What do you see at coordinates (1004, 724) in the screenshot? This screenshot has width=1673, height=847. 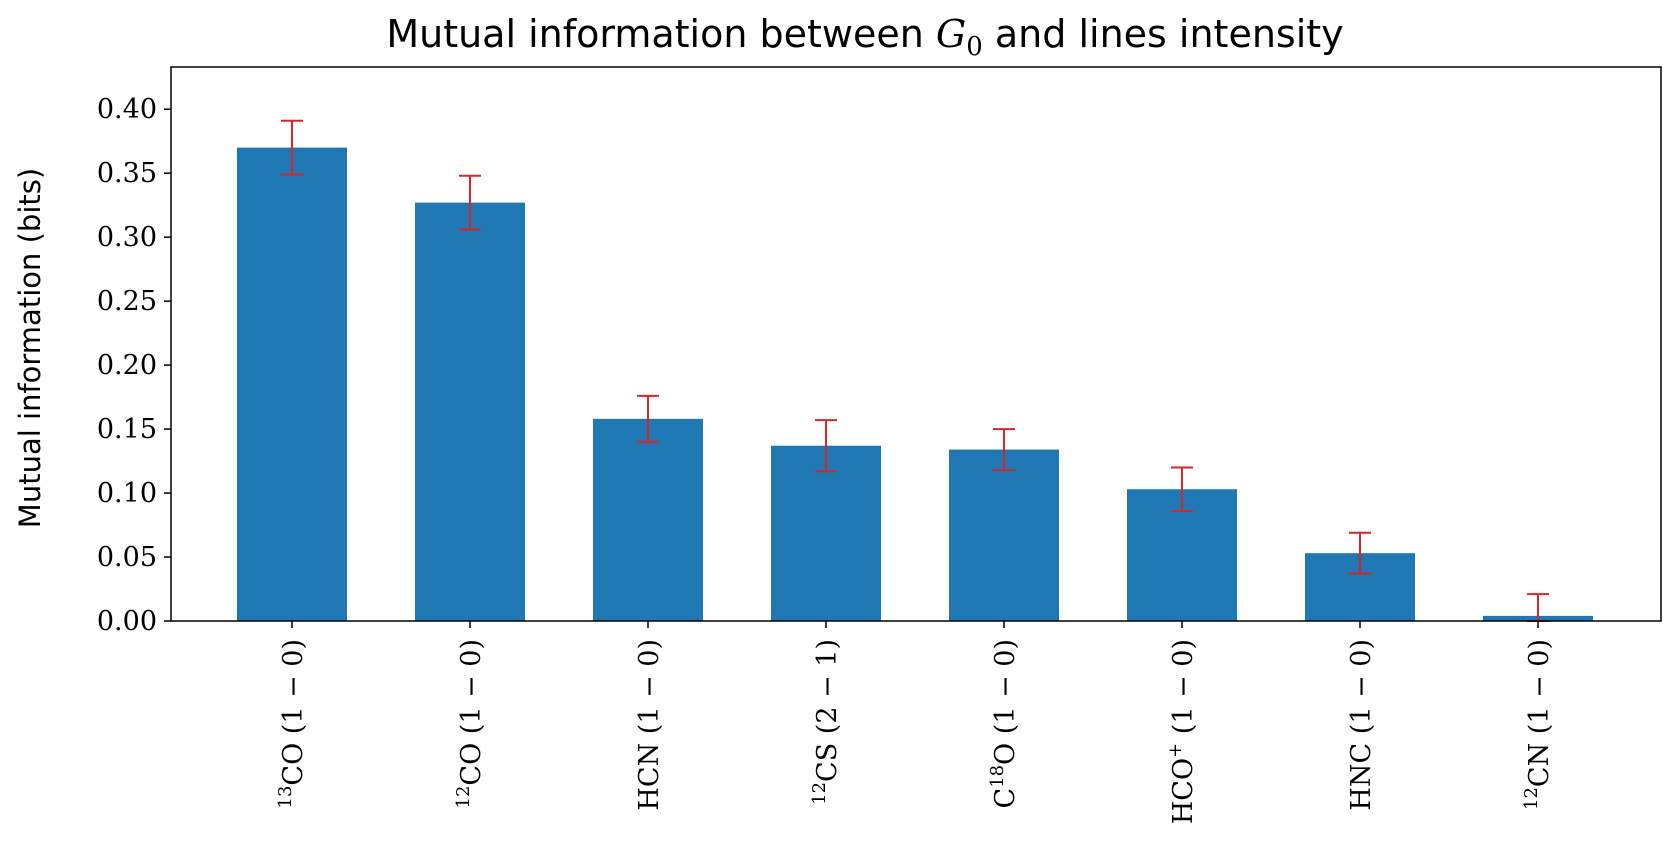 I see `x-tick-label: C18O (1 − 0)` at bounding box center [1004, 724].